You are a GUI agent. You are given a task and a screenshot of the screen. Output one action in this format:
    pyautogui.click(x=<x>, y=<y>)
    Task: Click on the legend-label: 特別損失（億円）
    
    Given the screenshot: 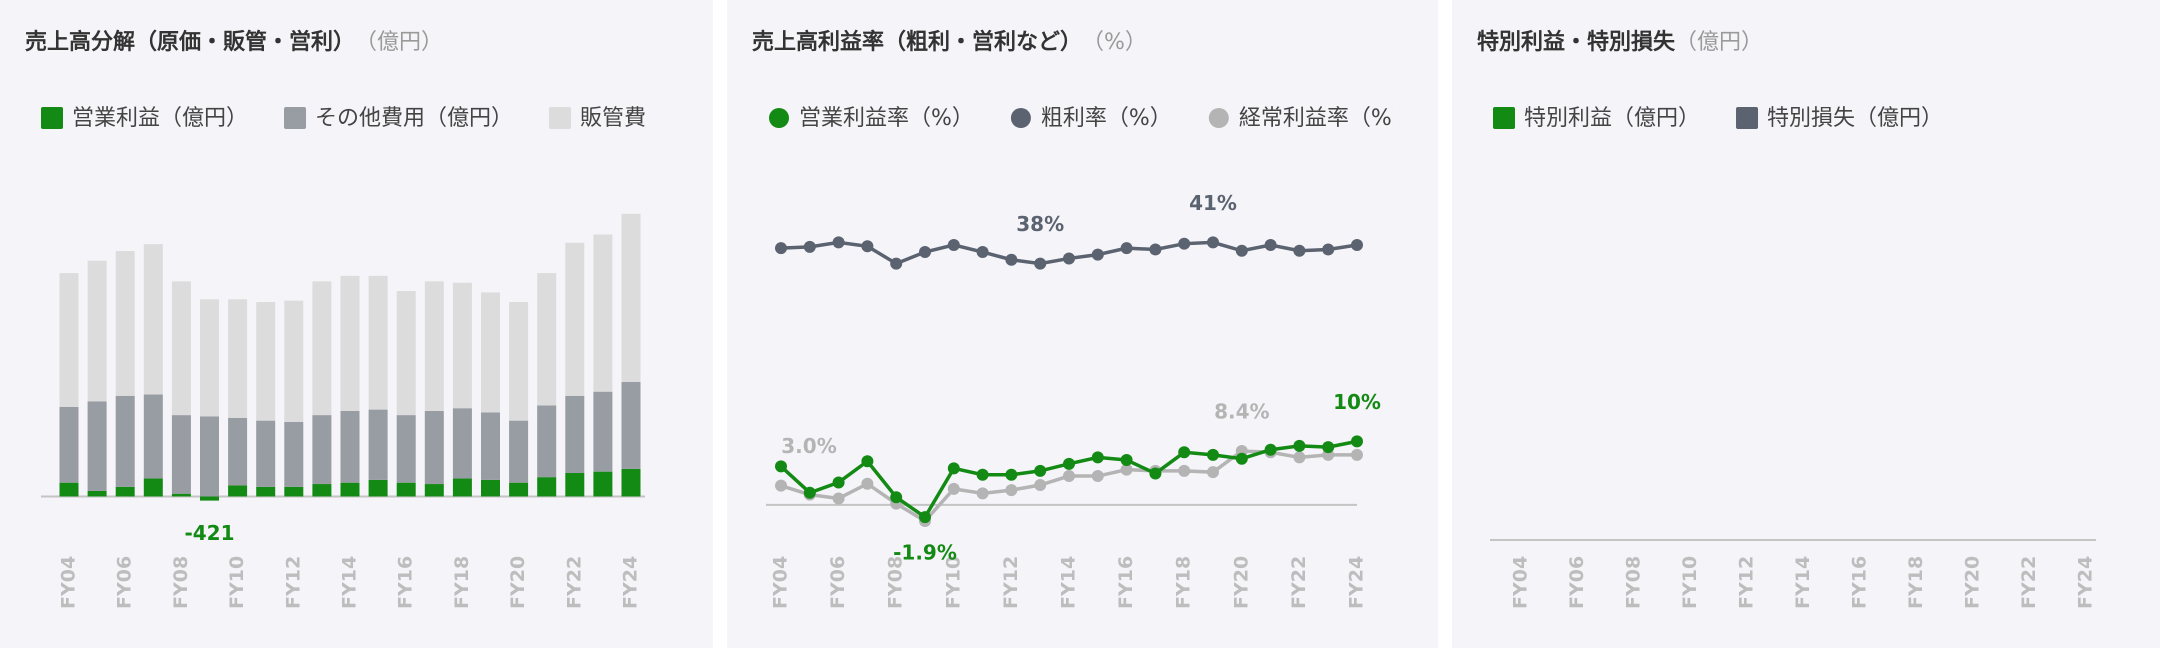 What is the action you would take?
    pyautogui.click(x=1855, y=118)
    